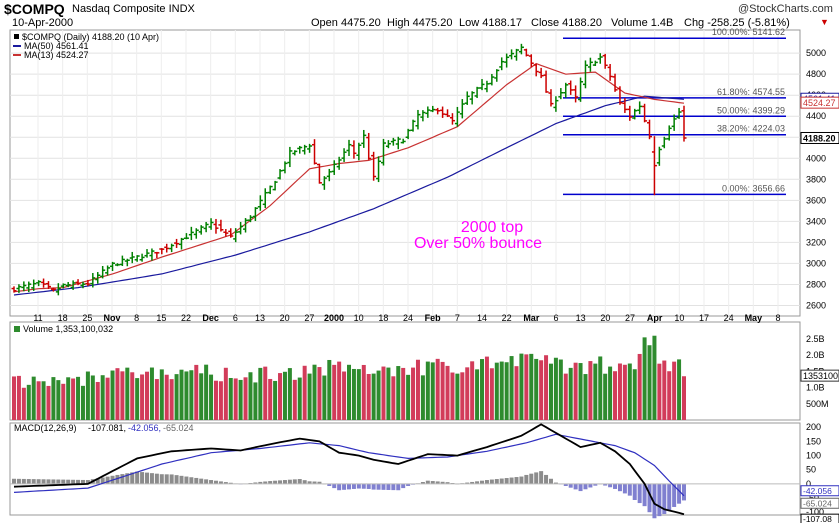  I want to click on legend-hist-value: -65.024, so click(178, 428).